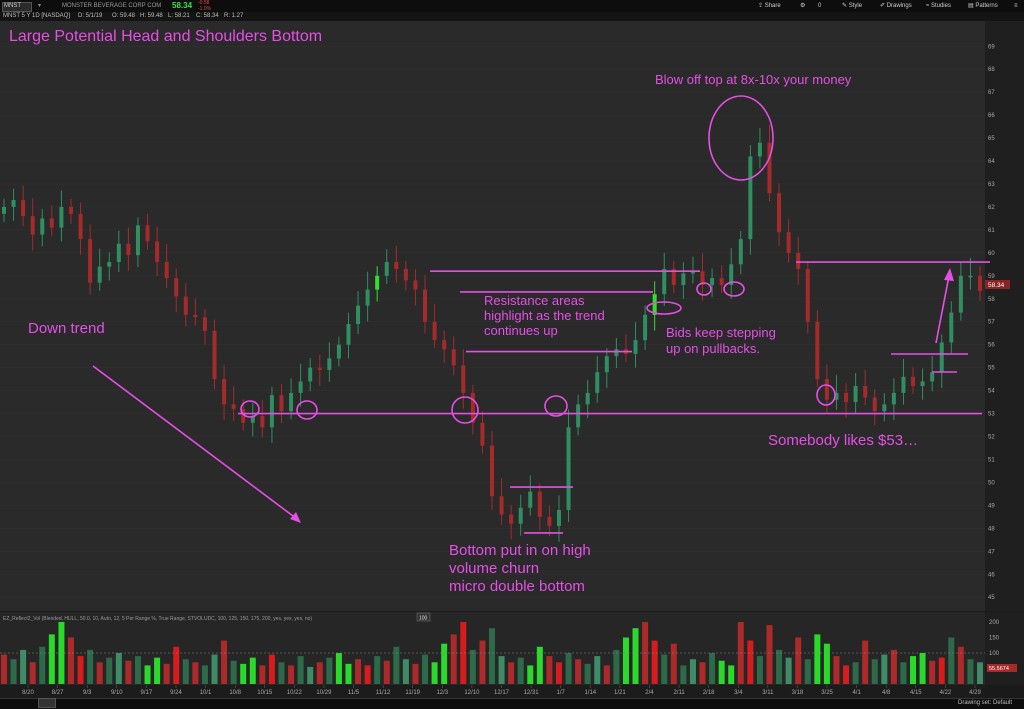  I want to click on support-touch-circle, so click(465, 410).